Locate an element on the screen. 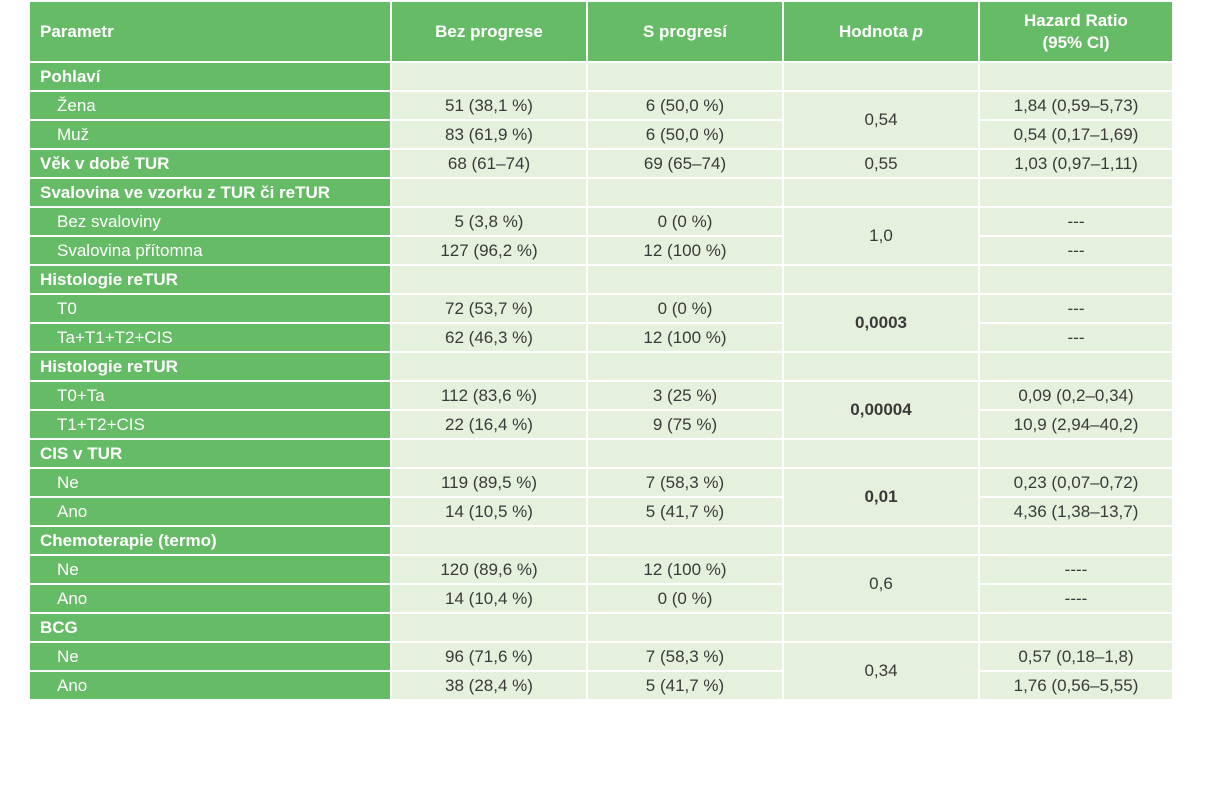 The height and width of the screenshot is (800, 1207). group-label: Svalovina ve vzorku z TUR či reTUR is located at coordinates (210, 192).